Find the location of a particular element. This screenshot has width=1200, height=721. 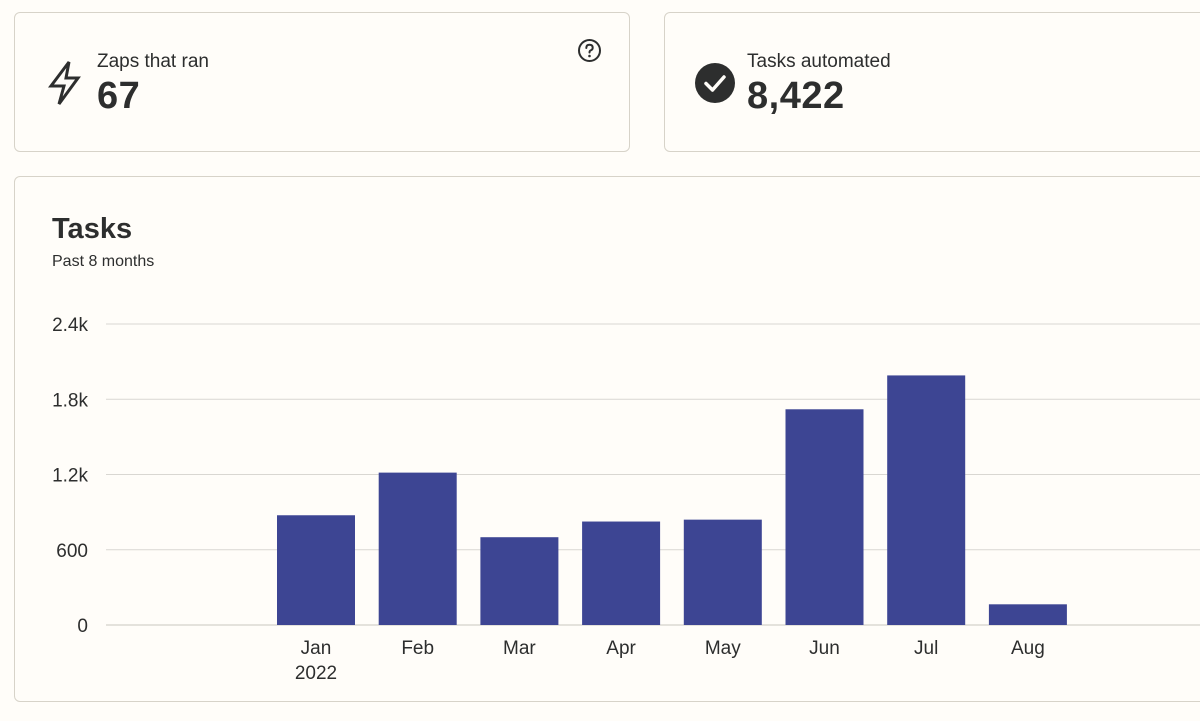

bar-jul is located at coordinates (926, 500).